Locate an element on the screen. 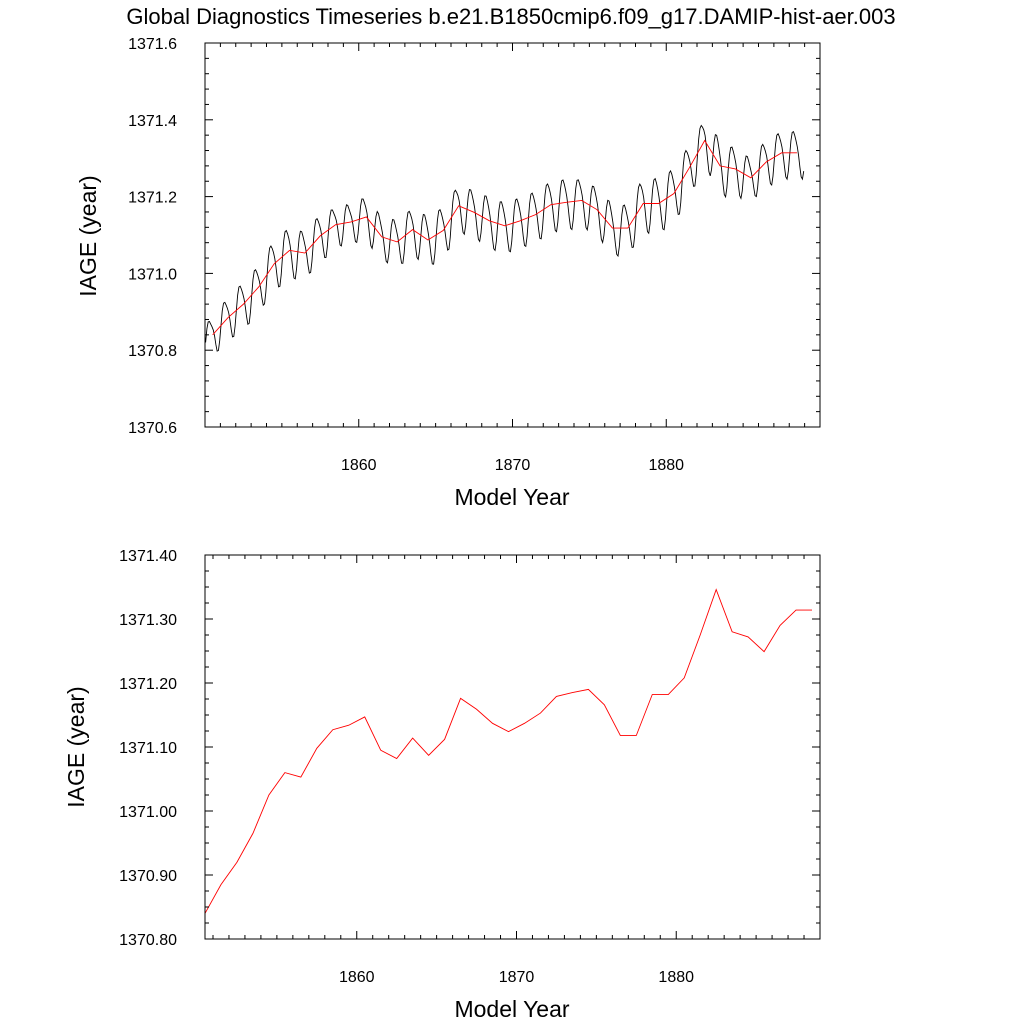 This screenshot has height=1024, width=1024. bottom-y-tick-label: 1371.30 is located at coordinates (148, 620).